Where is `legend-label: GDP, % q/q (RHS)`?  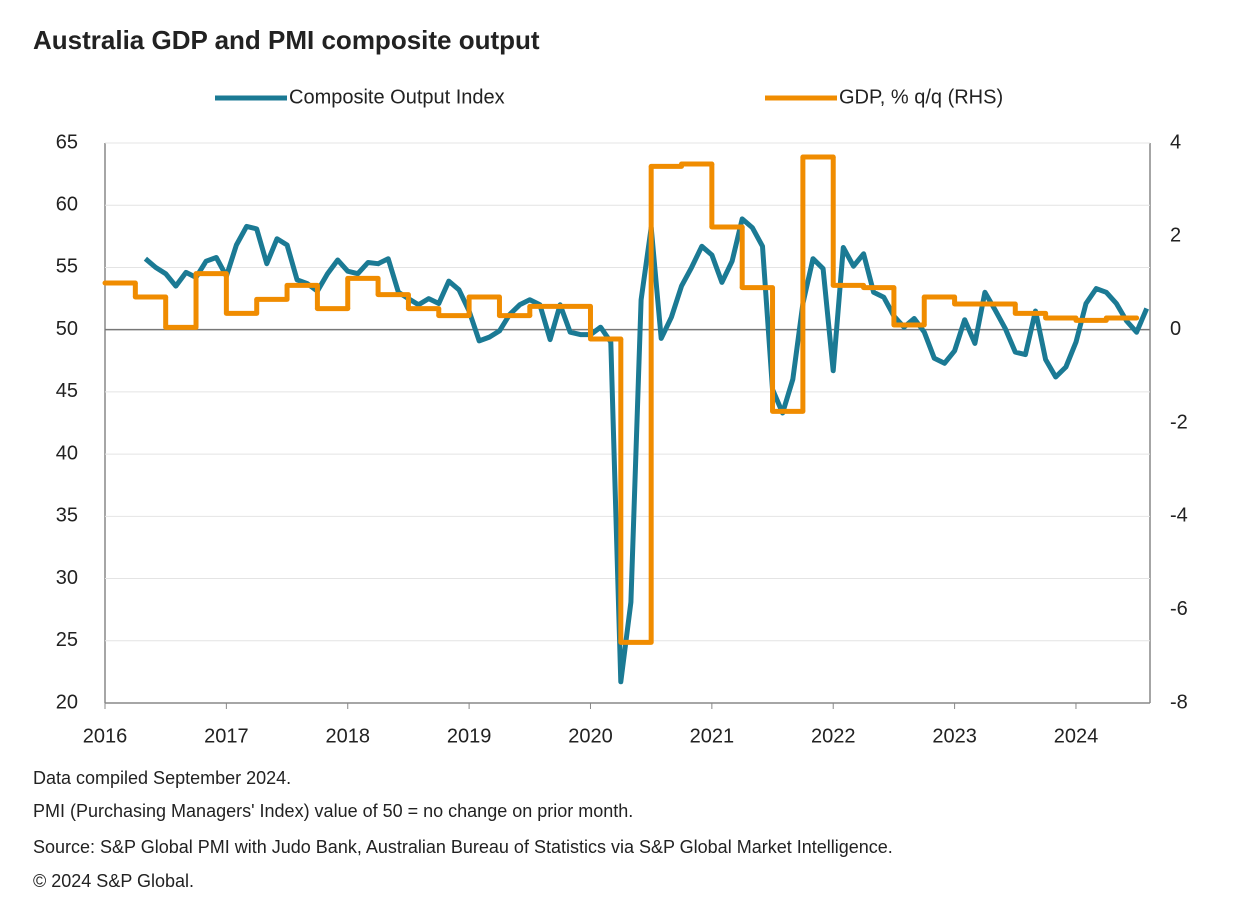 legend-label: GDP, % q/q (RHS) is located at coordinates (921, 97).